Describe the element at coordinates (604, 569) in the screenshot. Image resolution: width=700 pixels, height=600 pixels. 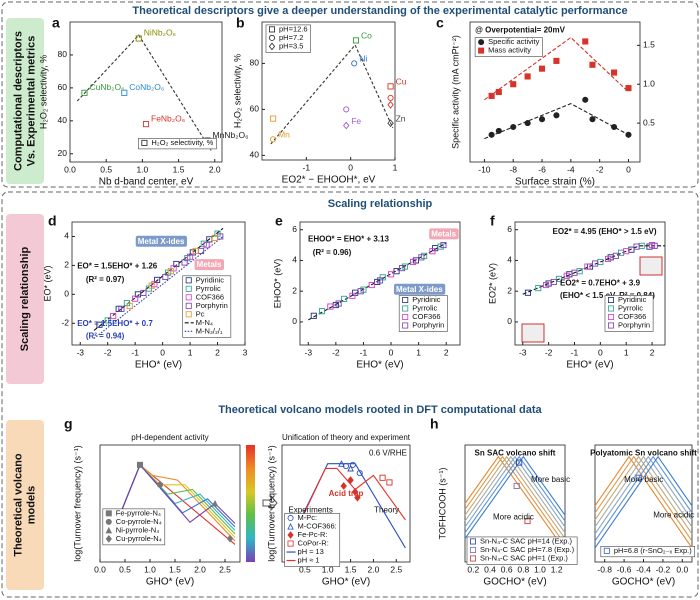
I see `x-tick-label: -0.8` at that location.